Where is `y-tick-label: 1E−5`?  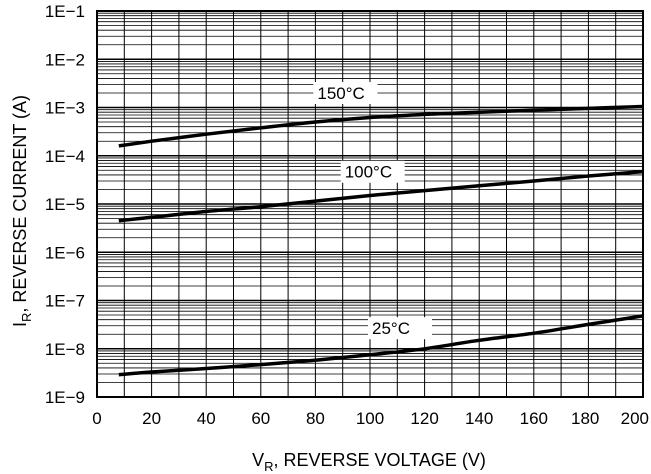 y-tick-label: 1E−5 is located at coordinates (65, 204).